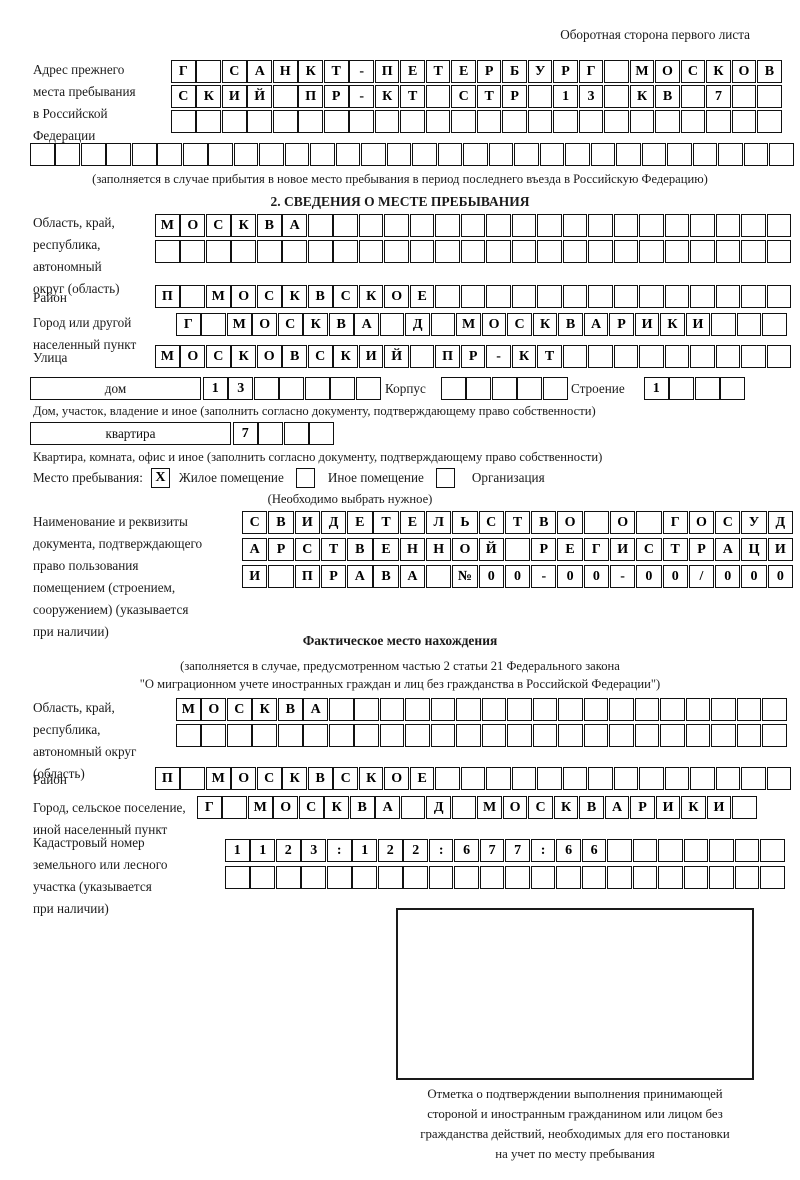 Image resolution: width=800 pixels, height=1180 pixels. I want to click on form-cell: Р, so click(489, 71).